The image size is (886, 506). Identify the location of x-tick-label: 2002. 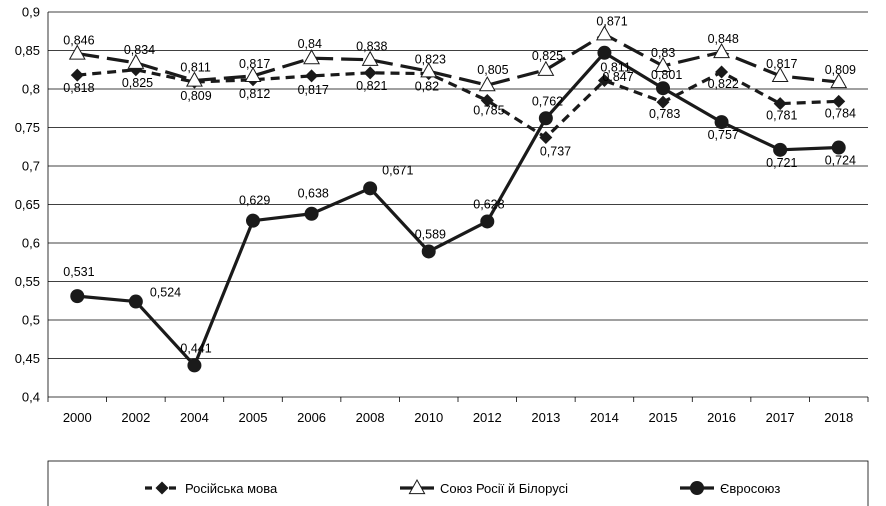
(135, 417).